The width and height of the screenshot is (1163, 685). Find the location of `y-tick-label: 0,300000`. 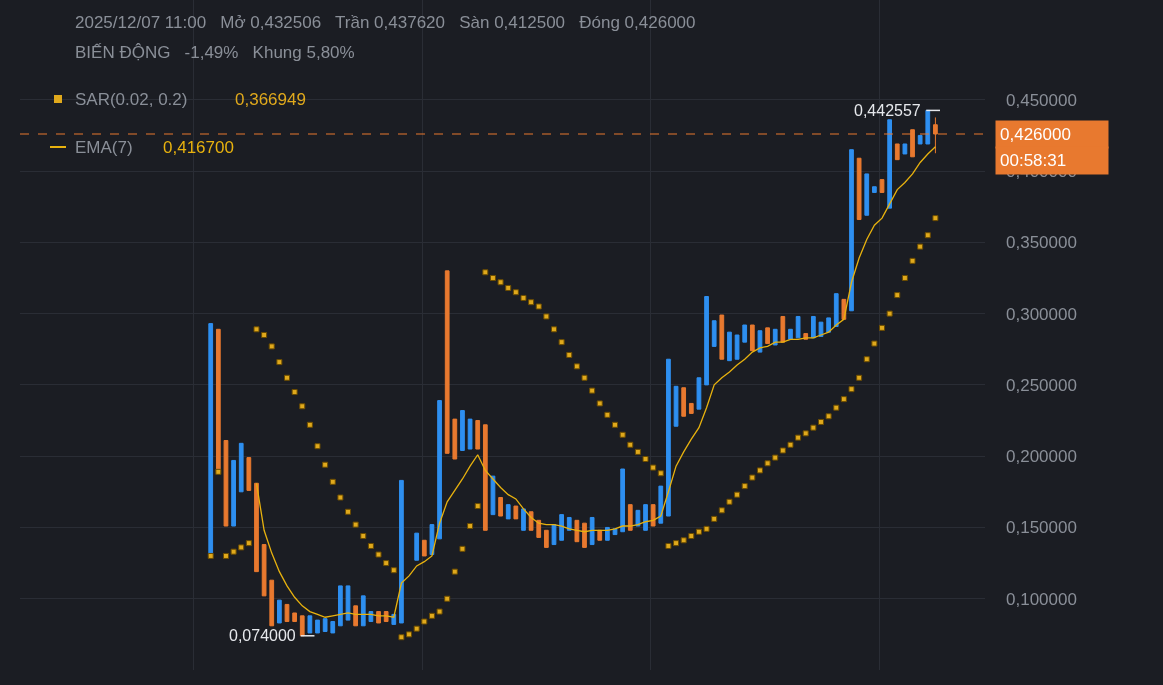

y-tick-label: 0,300000 is located at coordinates (1041, 314).